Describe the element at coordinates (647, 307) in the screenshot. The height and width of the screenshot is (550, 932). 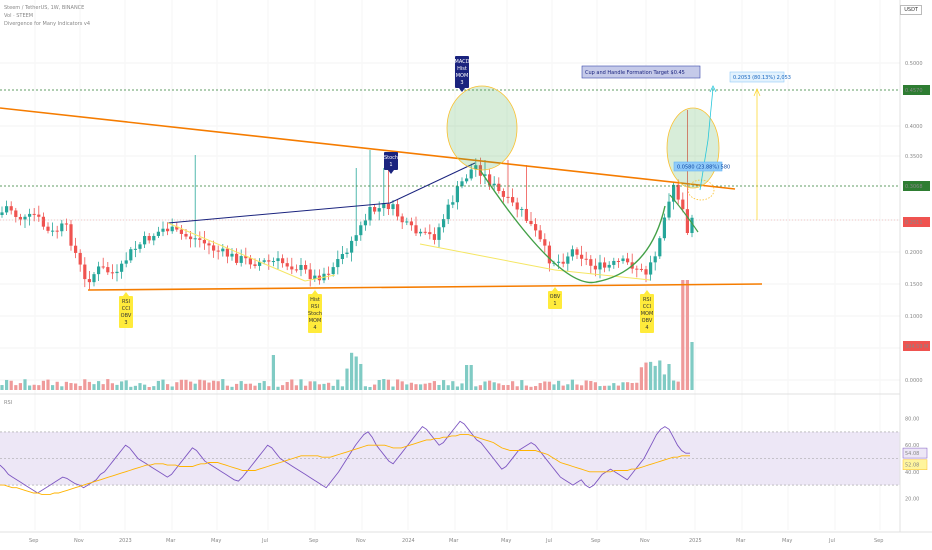
I see `signal-tag-text: CCI` at that location.